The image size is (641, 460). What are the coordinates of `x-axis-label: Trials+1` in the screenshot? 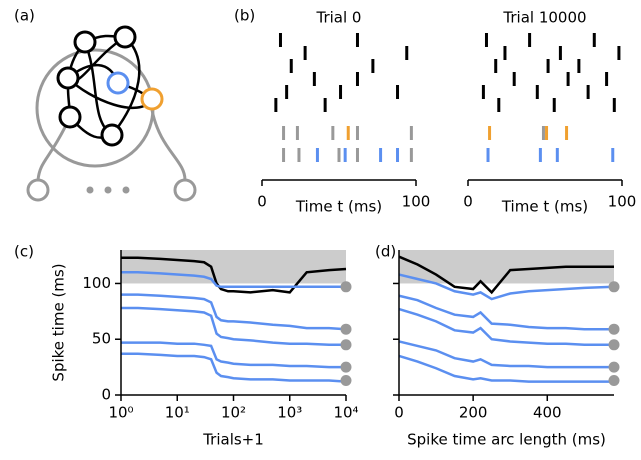 It's located at (233, 440).